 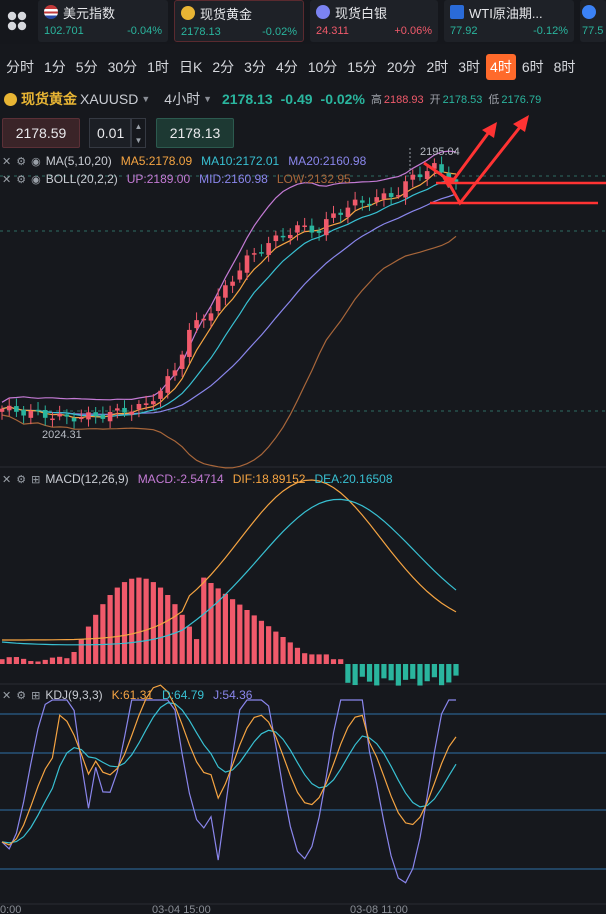 I want to click on tab-timeframe: 分时, so click(x=20, y=67).